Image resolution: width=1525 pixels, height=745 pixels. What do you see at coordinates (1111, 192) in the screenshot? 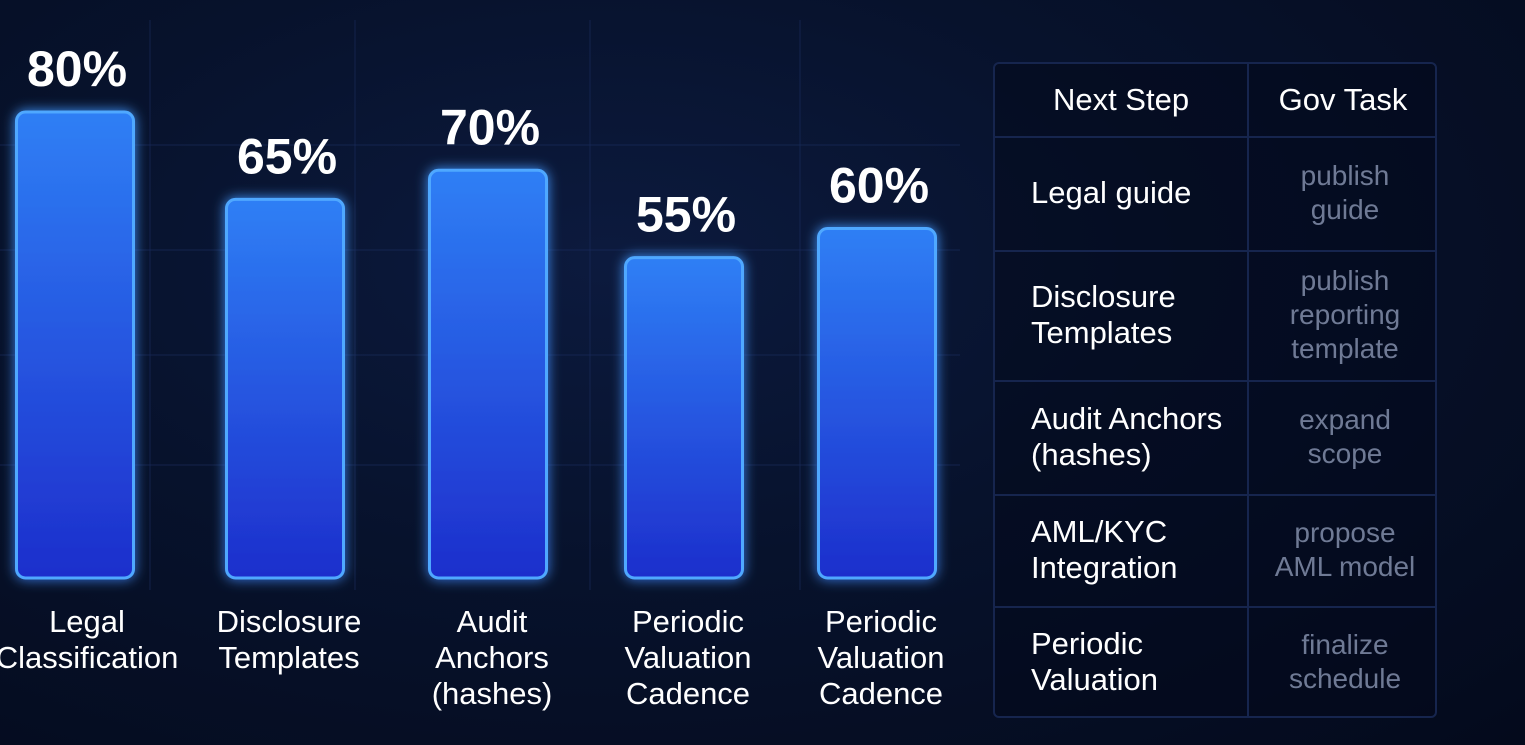
I see `step-text: Legal guide` at bounding box center [1111, 192].